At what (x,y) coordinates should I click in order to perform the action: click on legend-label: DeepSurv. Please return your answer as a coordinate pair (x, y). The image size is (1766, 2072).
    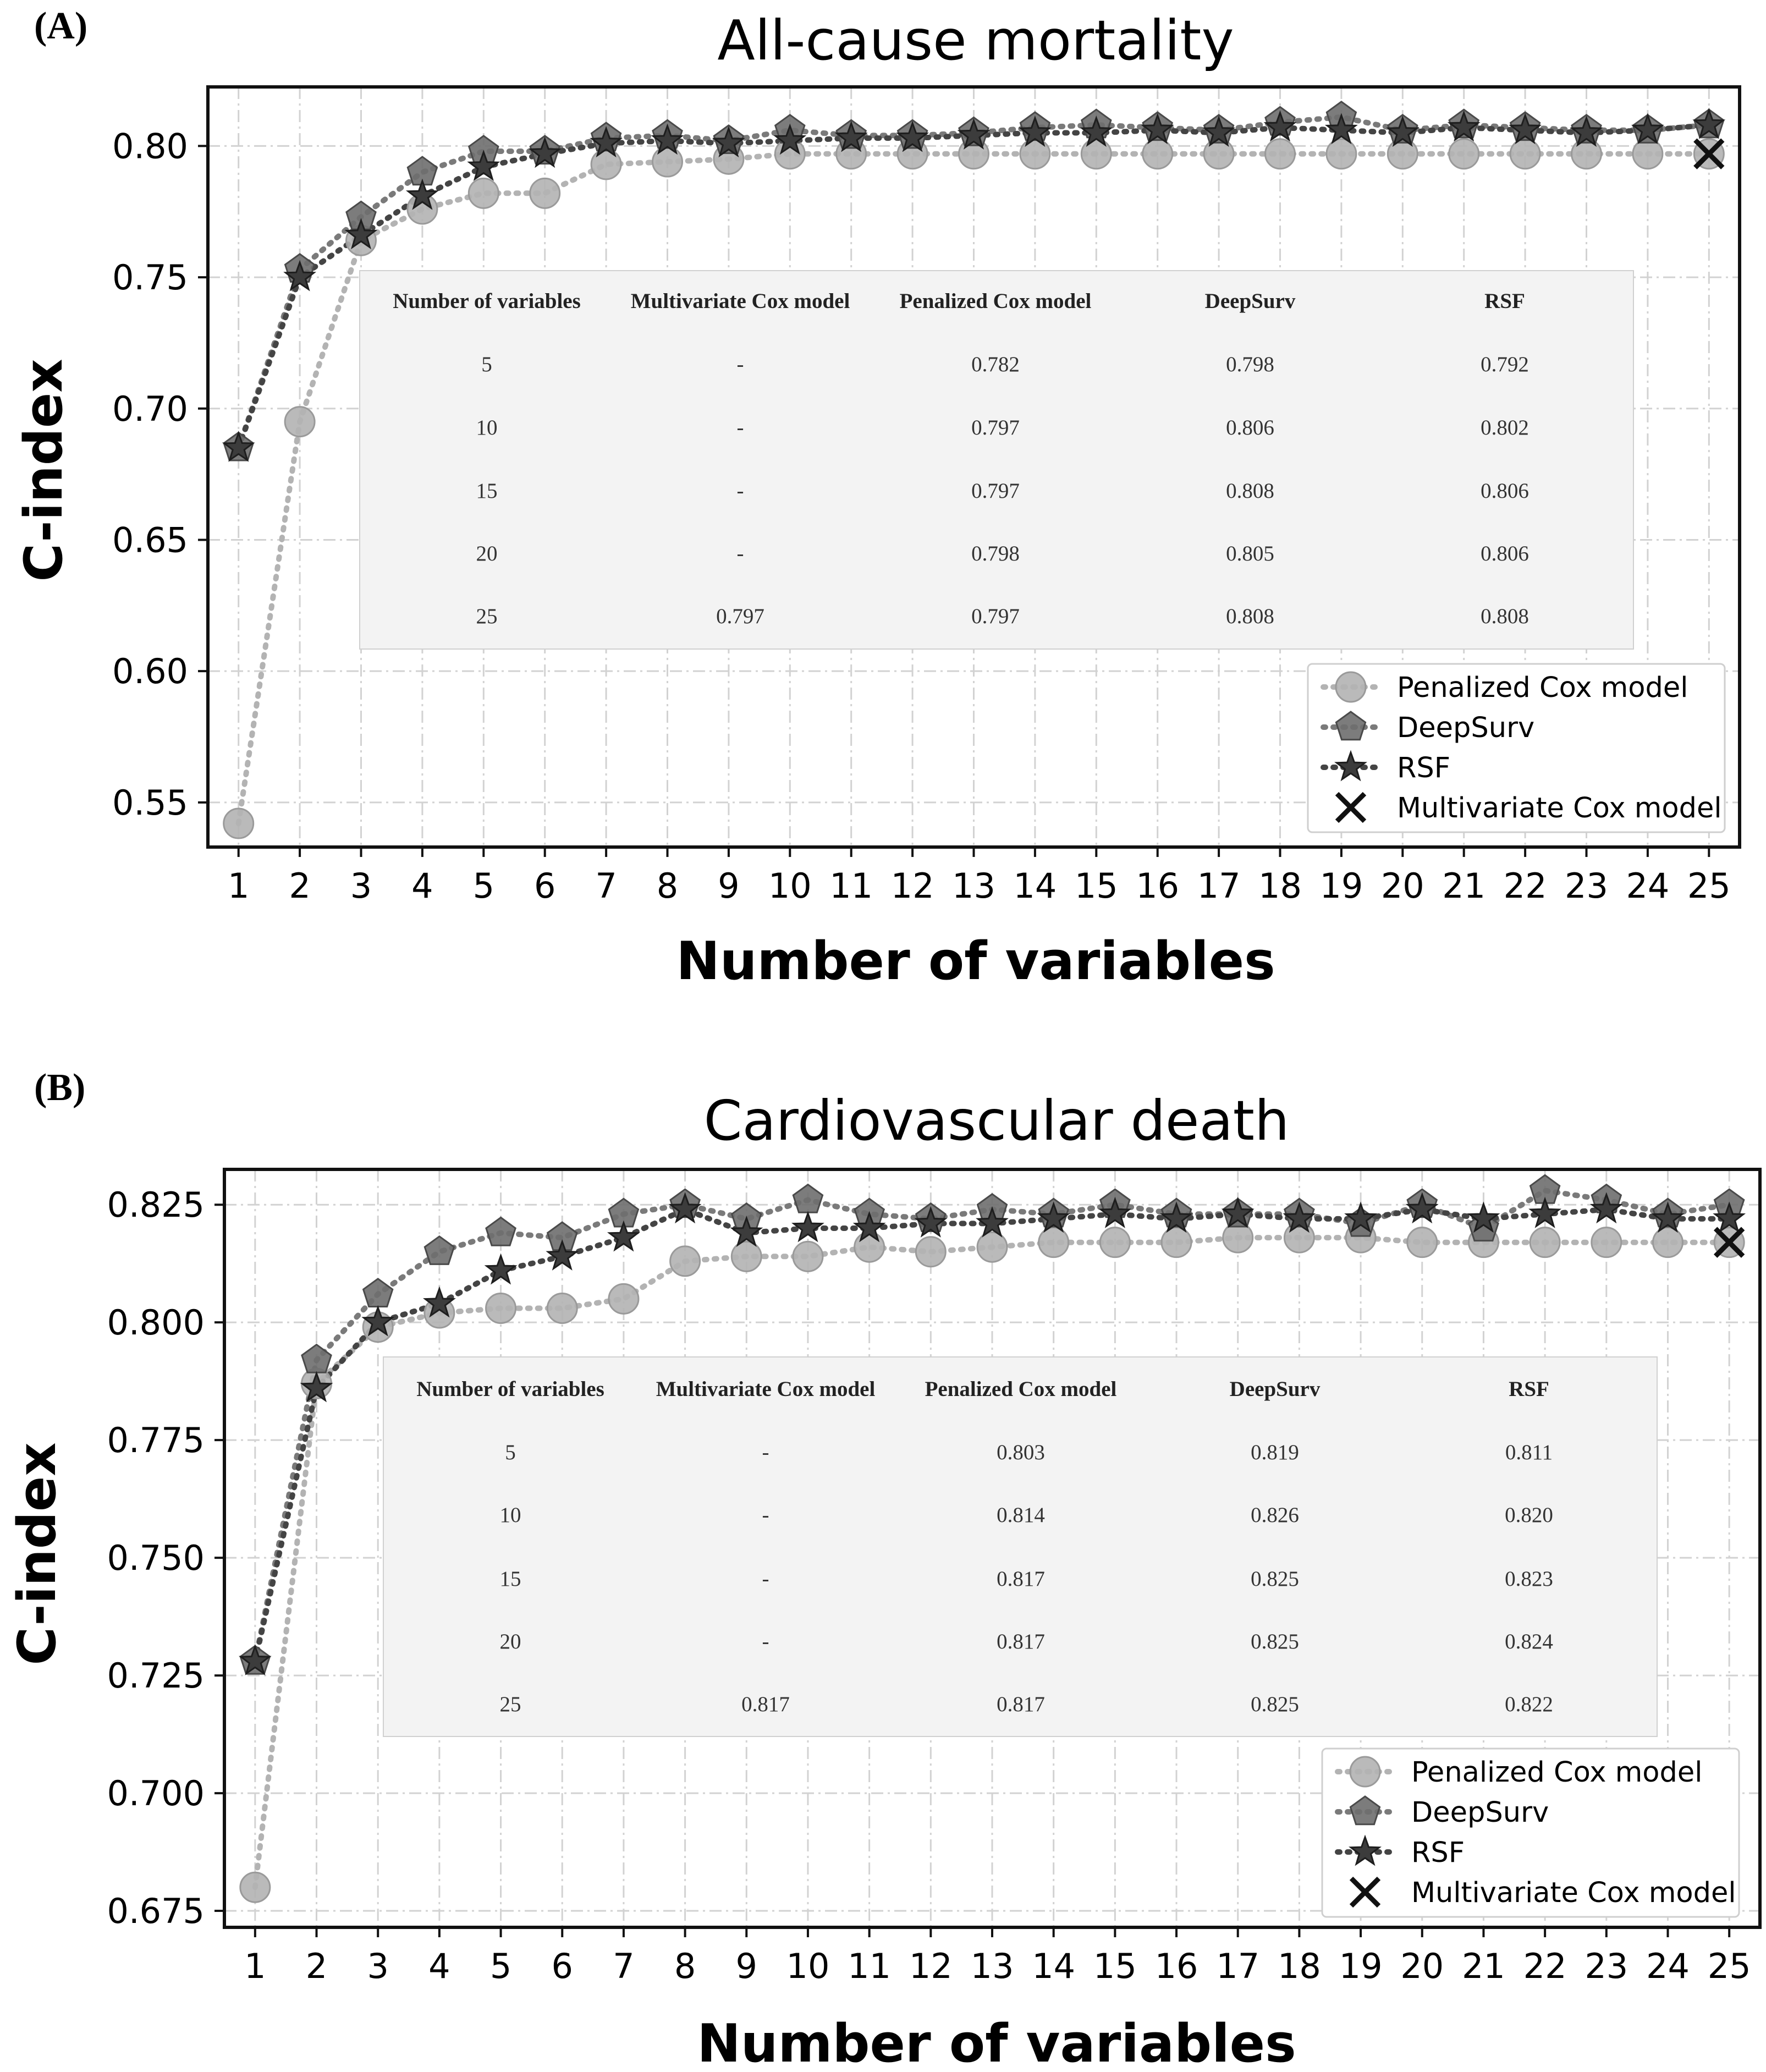
    Looking at the image, I should click on (1465, 728).